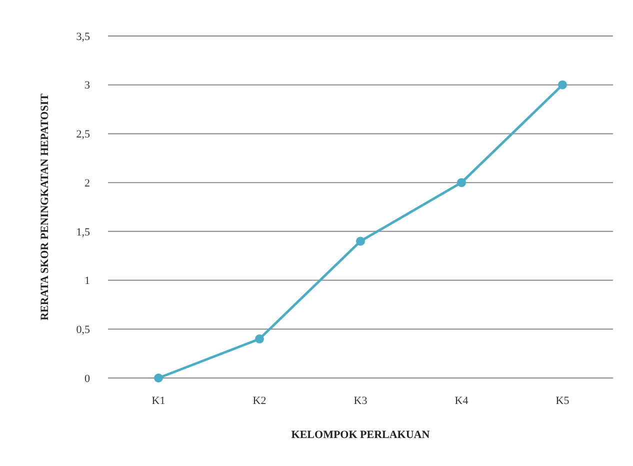 The width and height of the screenshot is (633, 466). Describe the element at coordinates (83, 36) in the screenshot. I see `y-tick-label: 3,5` at that location.